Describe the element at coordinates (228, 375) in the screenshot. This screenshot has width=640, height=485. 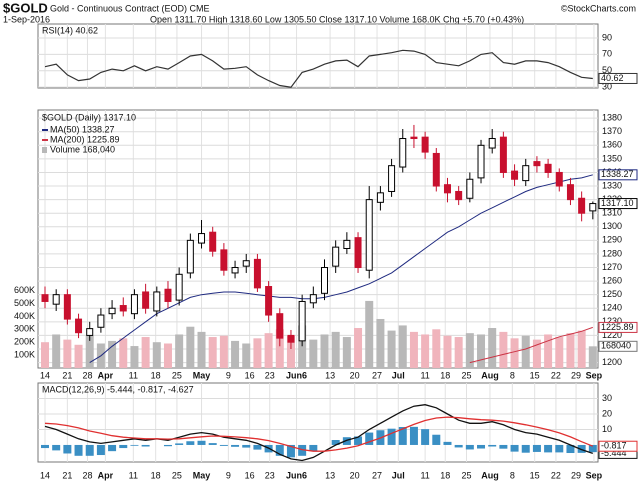
I see `x-tick-label: 9` at that location.